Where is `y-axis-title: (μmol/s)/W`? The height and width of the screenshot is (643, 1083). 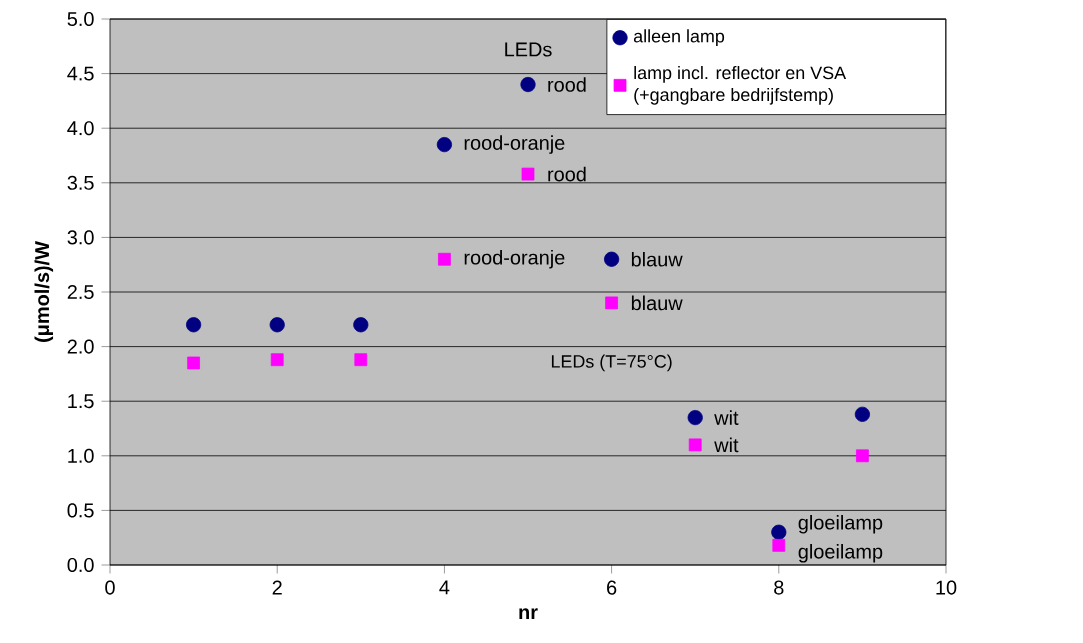 y-axis-title: (μmol/s)/W is located at coordinates (44, 291).